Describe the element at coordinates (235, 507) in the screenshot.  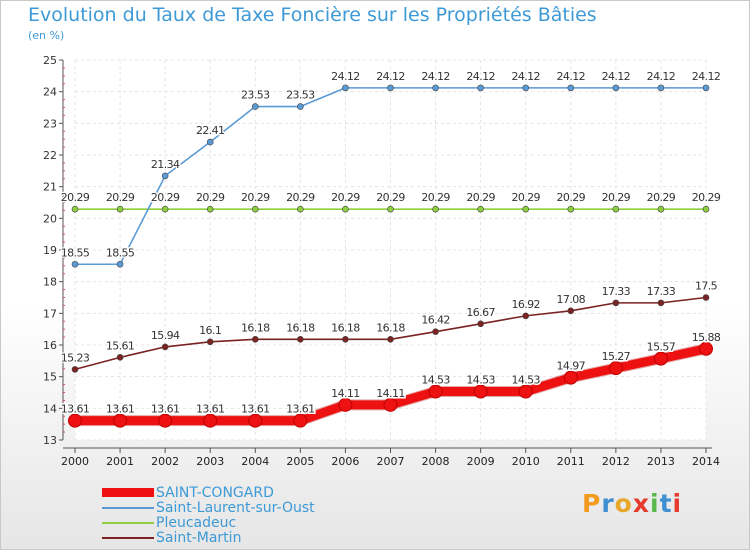
I see `legend-label: Saint-Laurent-sur-Oust` at that location.